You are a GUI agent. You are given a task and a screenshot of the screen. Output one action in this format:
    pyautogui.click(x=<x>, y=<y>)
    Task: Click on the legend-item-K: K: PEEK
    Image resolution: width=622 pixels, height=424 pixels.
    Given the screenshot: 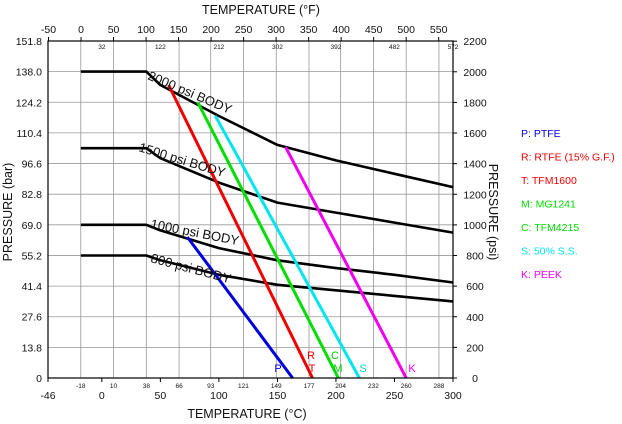 What is the action you would take?
    pyautogui.click(x=541, y=275)
    